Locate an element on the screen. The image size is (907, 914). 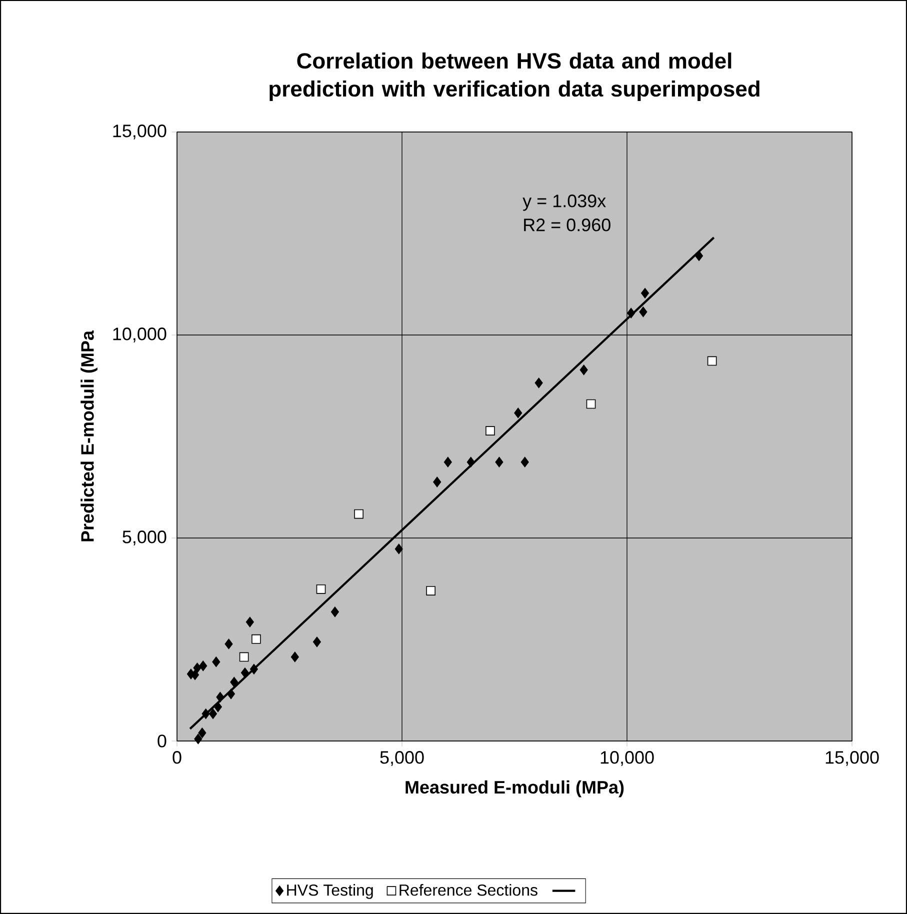
legend-label: Reference Sections is located at coordinates (469, 890).